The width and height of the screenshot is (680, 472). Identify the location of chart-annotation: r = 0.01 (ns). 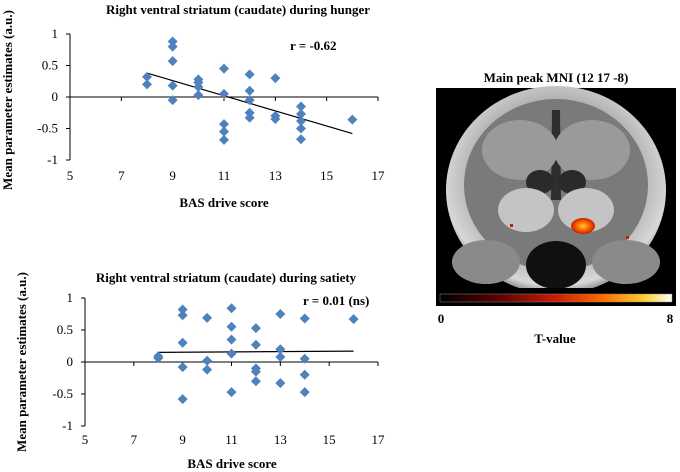
(336, 300).